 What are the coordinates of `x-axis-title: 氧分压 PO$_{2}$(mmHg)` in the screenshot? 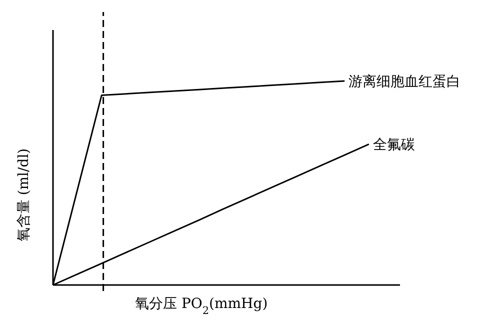 It's located at (201, 306).